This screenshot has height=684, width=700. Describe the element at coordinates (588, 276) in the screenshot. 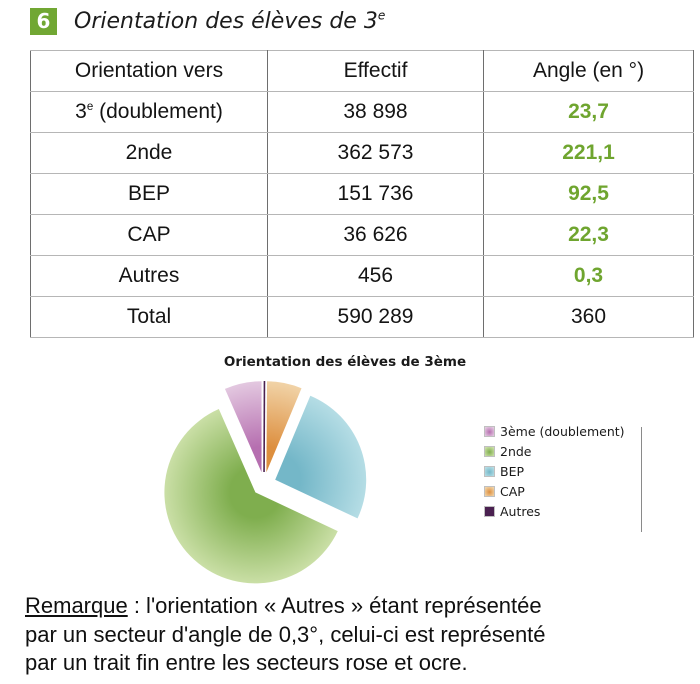

I see `row-angle: 0,3` at that location.